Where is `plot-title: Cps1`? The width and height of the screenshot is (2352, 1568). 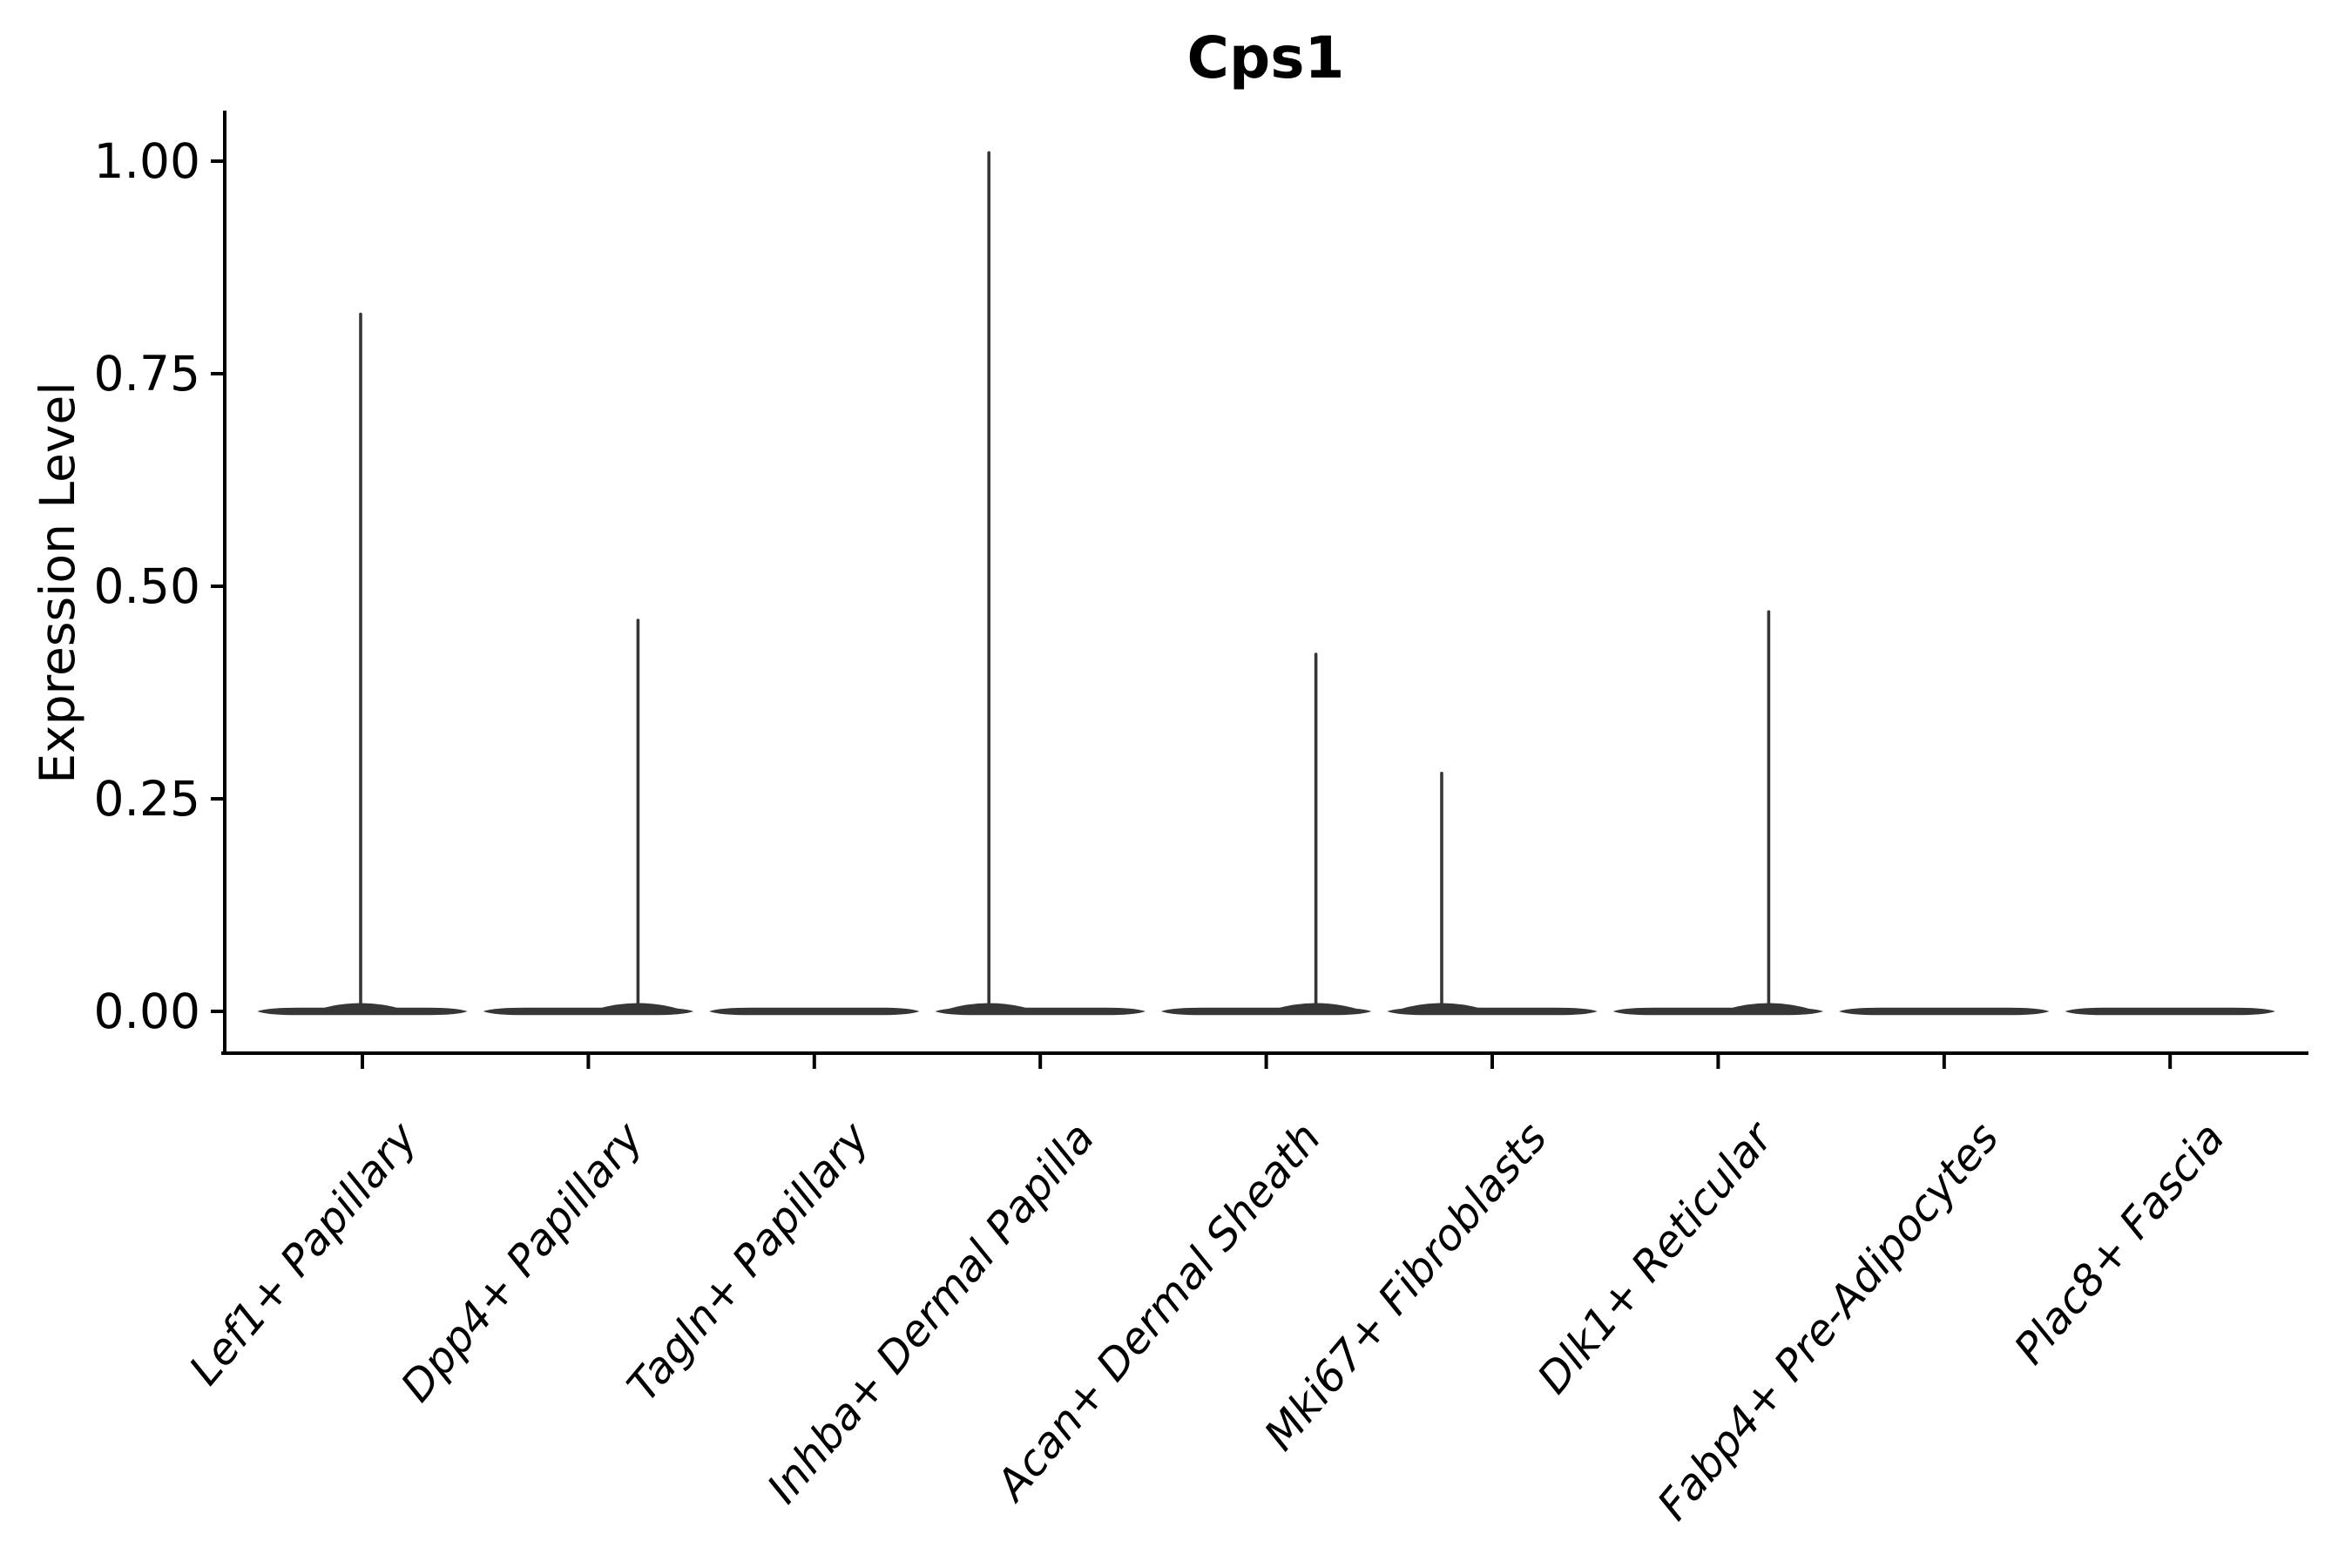
plot-title: Cps1 is located at coordinates (1265, 58).